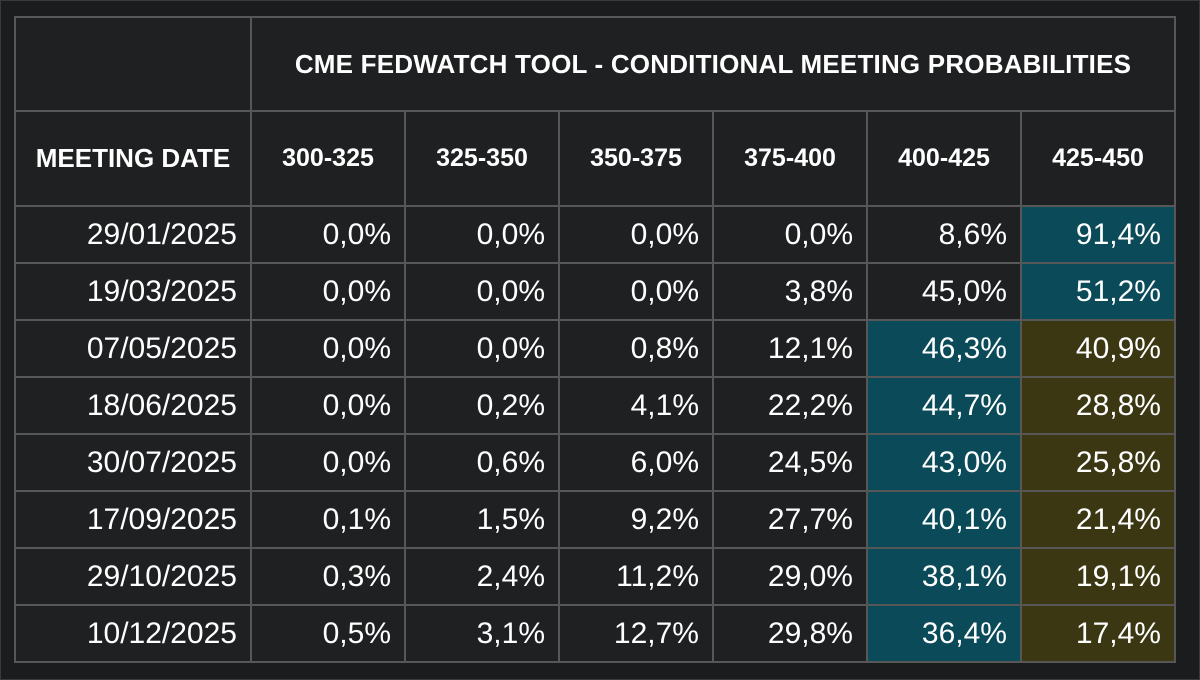 The width and height of the screenshot is (1200, 680). I want to click on probability-cell: 12,7%, so click(636, 633).